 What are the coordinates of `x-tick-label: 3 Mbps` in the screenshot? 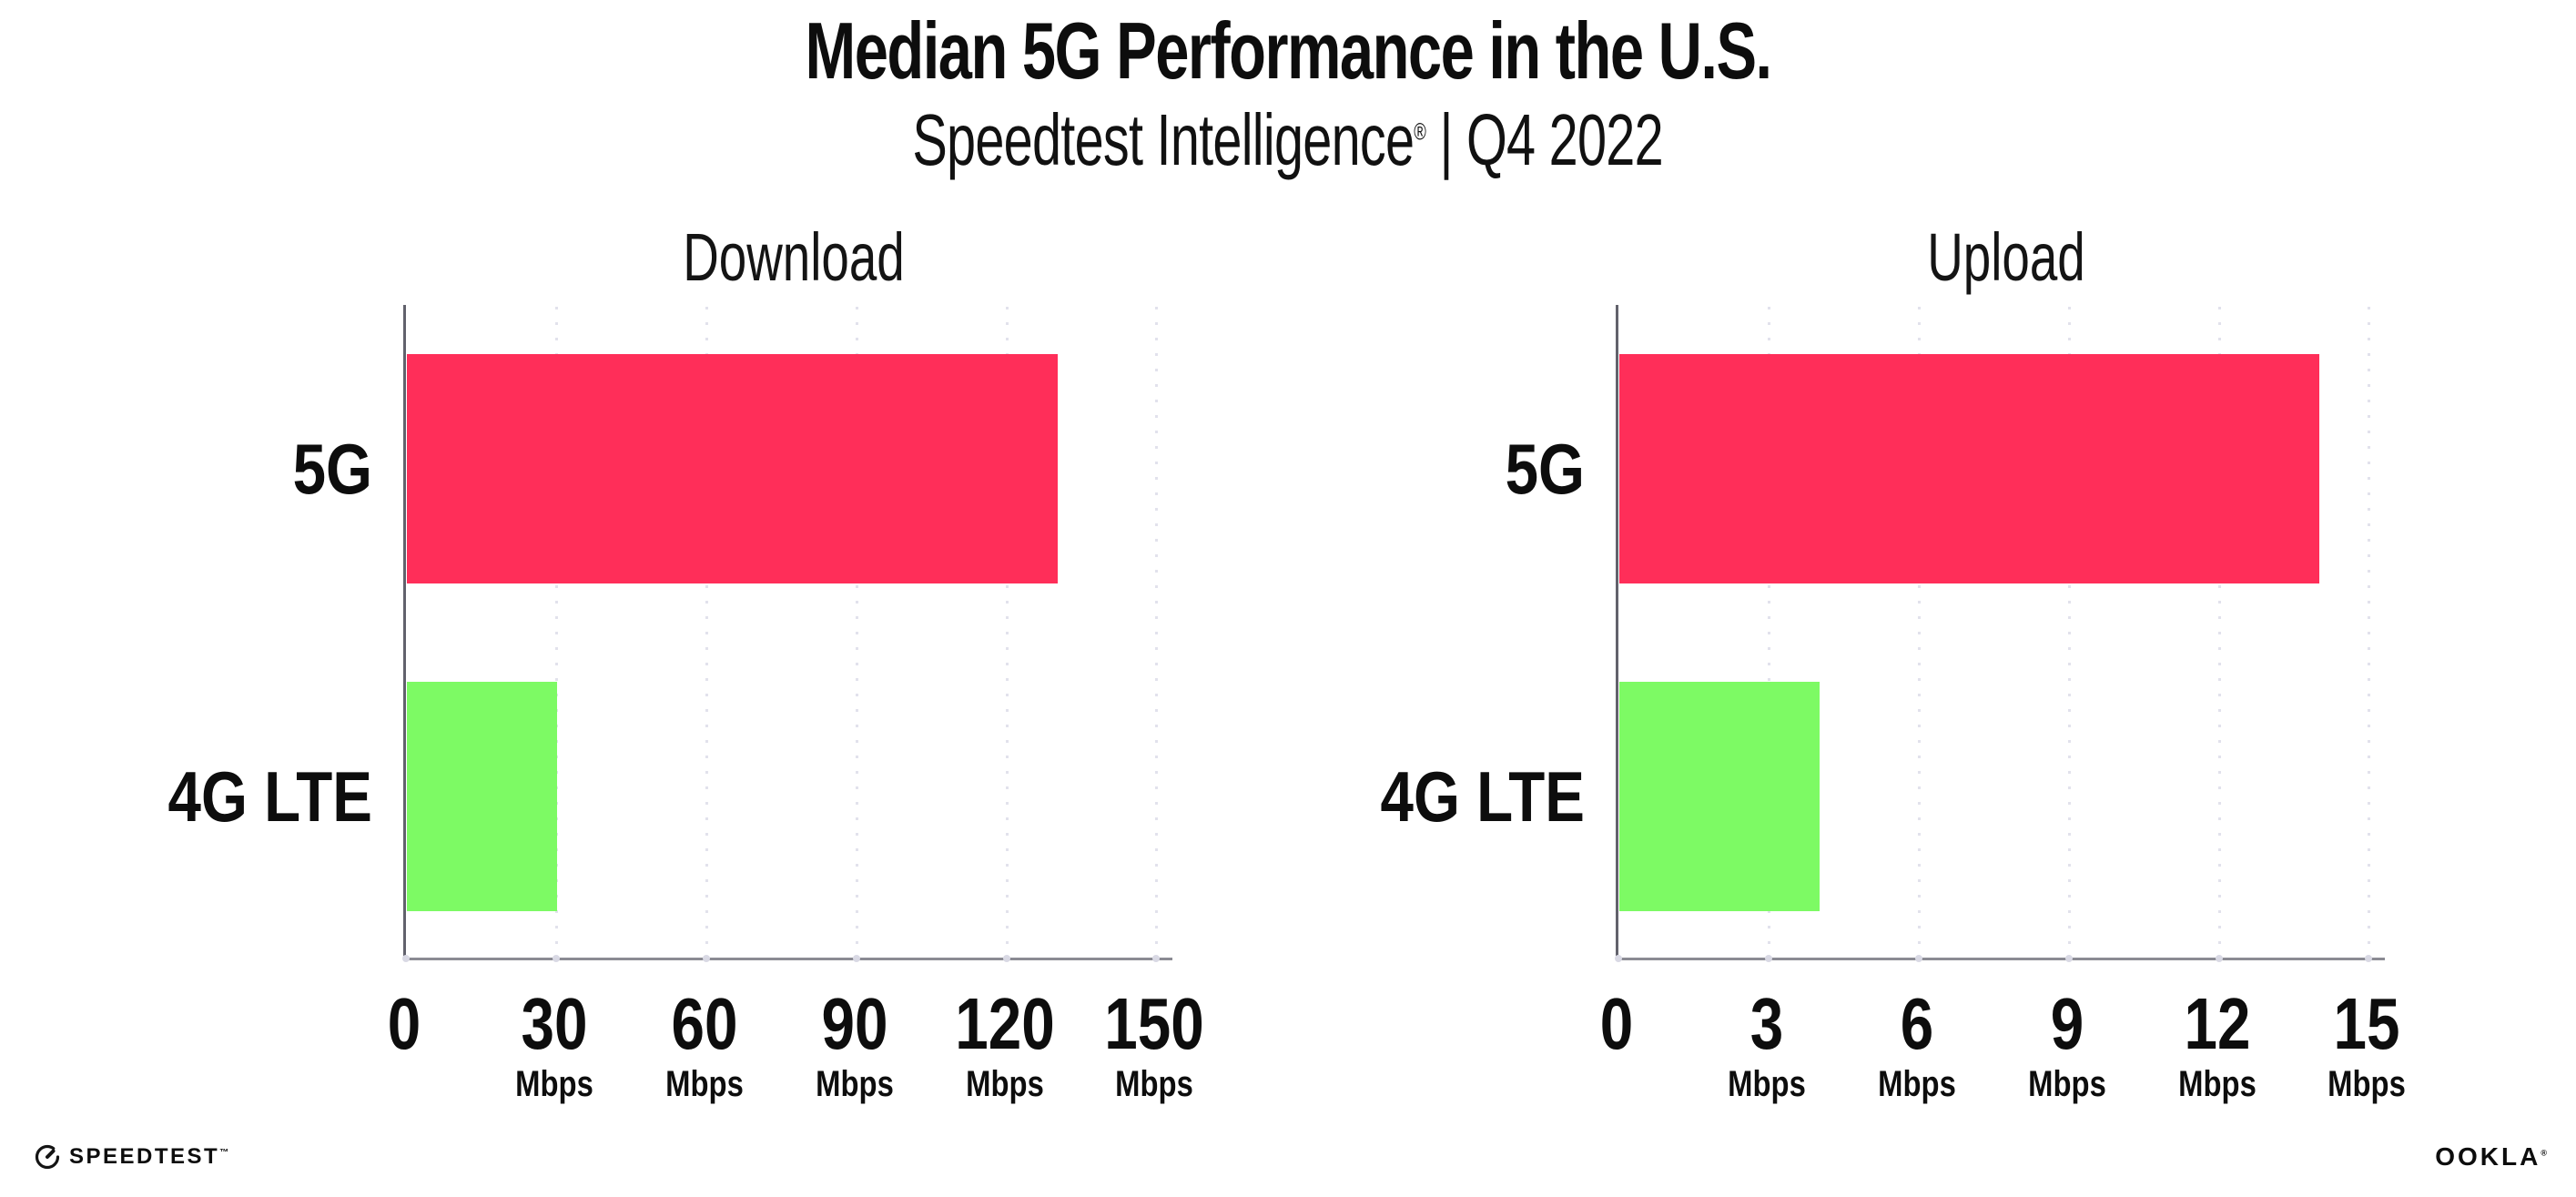 It's located at (1766, 1043).